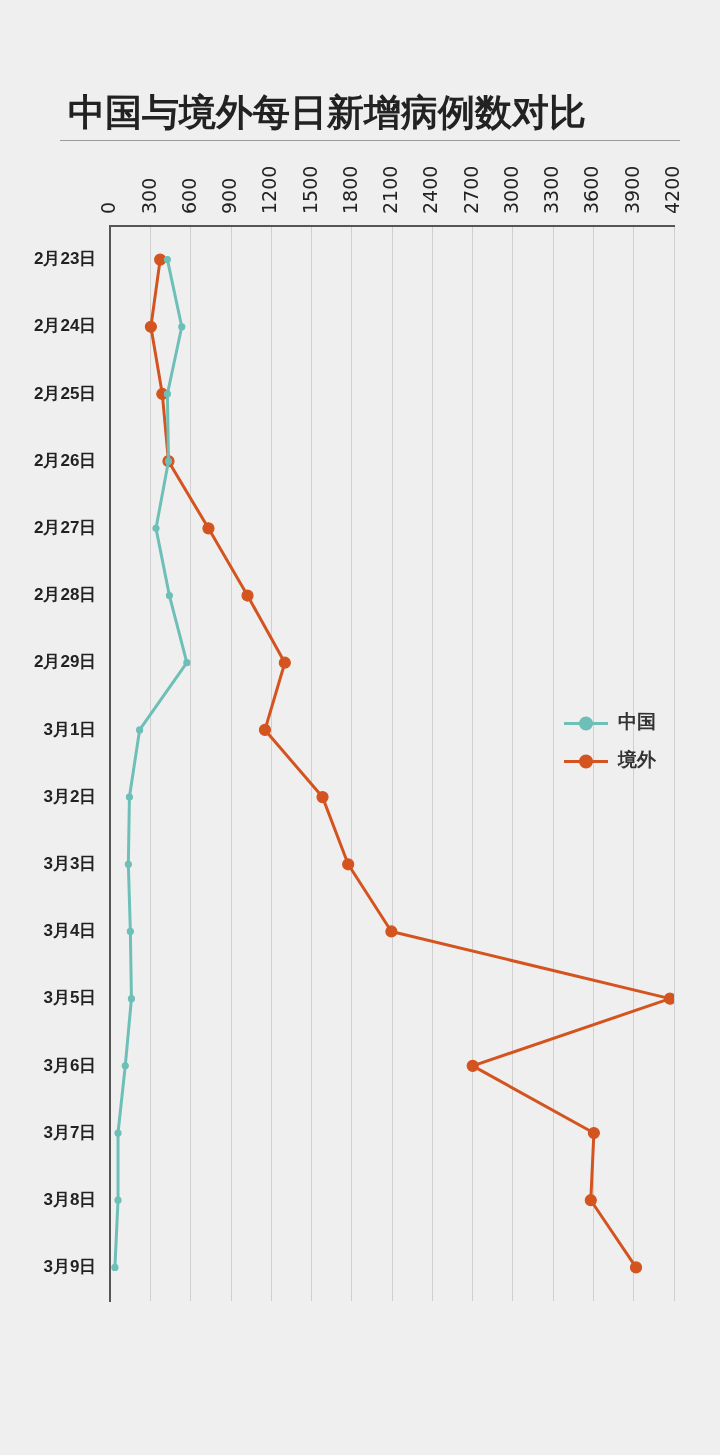 Image resolution: width=720 pixels, height=1455 pixels. Describe the element at coordinates (551, 189) in the screenshot. I see `x-tick-label: 3300` at that location.